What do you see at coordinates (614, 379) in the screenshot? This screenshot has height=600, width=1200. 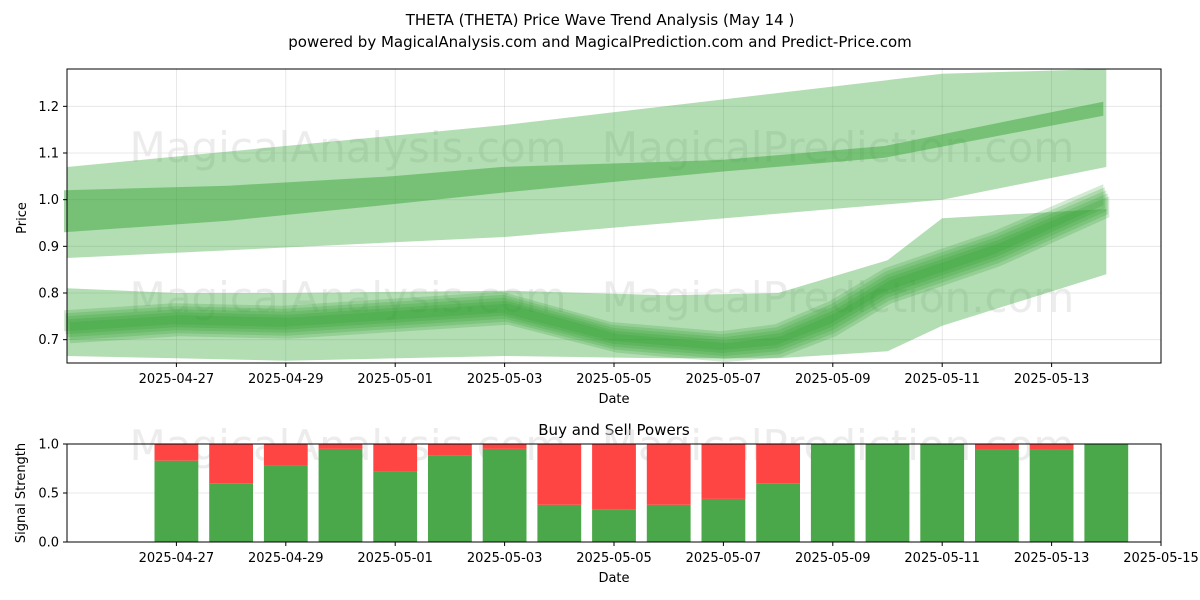 I see `price-x-tick-label: 2025-05-05` at bounding box center [614, 379].